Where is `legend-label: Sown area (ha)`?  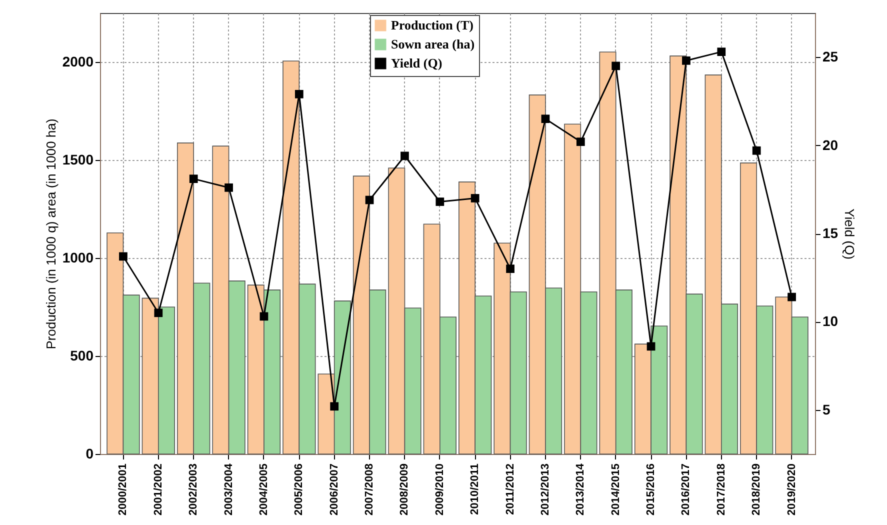
legend-label: Sown area (ha) is located at coordinates (433, 44).